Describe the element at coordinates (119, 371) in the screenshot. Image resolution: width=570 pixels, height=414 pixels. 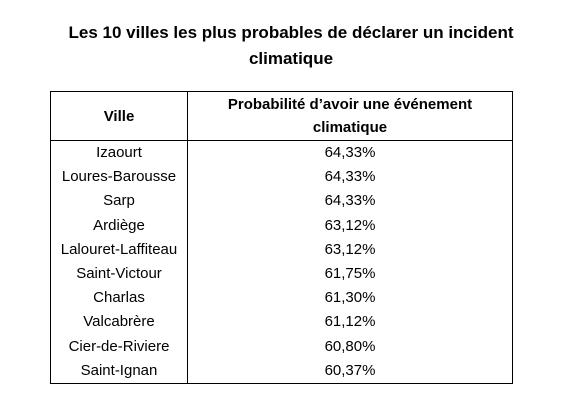
I see `cell-ville: Saint-Ignan` at that location.